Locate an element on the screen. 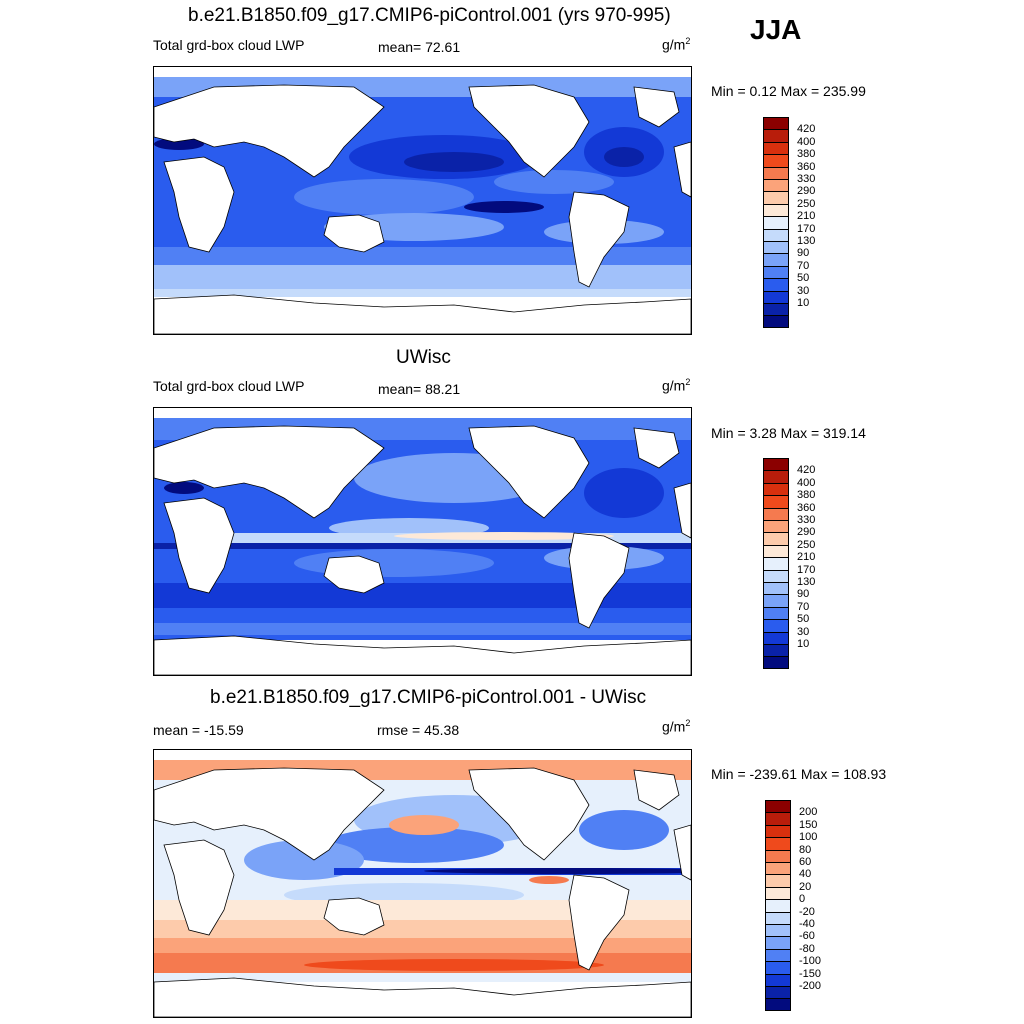 The width and height of the screenshot is (1024, 1024). colorbar-tick-label: 20 is located at coordinates (805, 886).